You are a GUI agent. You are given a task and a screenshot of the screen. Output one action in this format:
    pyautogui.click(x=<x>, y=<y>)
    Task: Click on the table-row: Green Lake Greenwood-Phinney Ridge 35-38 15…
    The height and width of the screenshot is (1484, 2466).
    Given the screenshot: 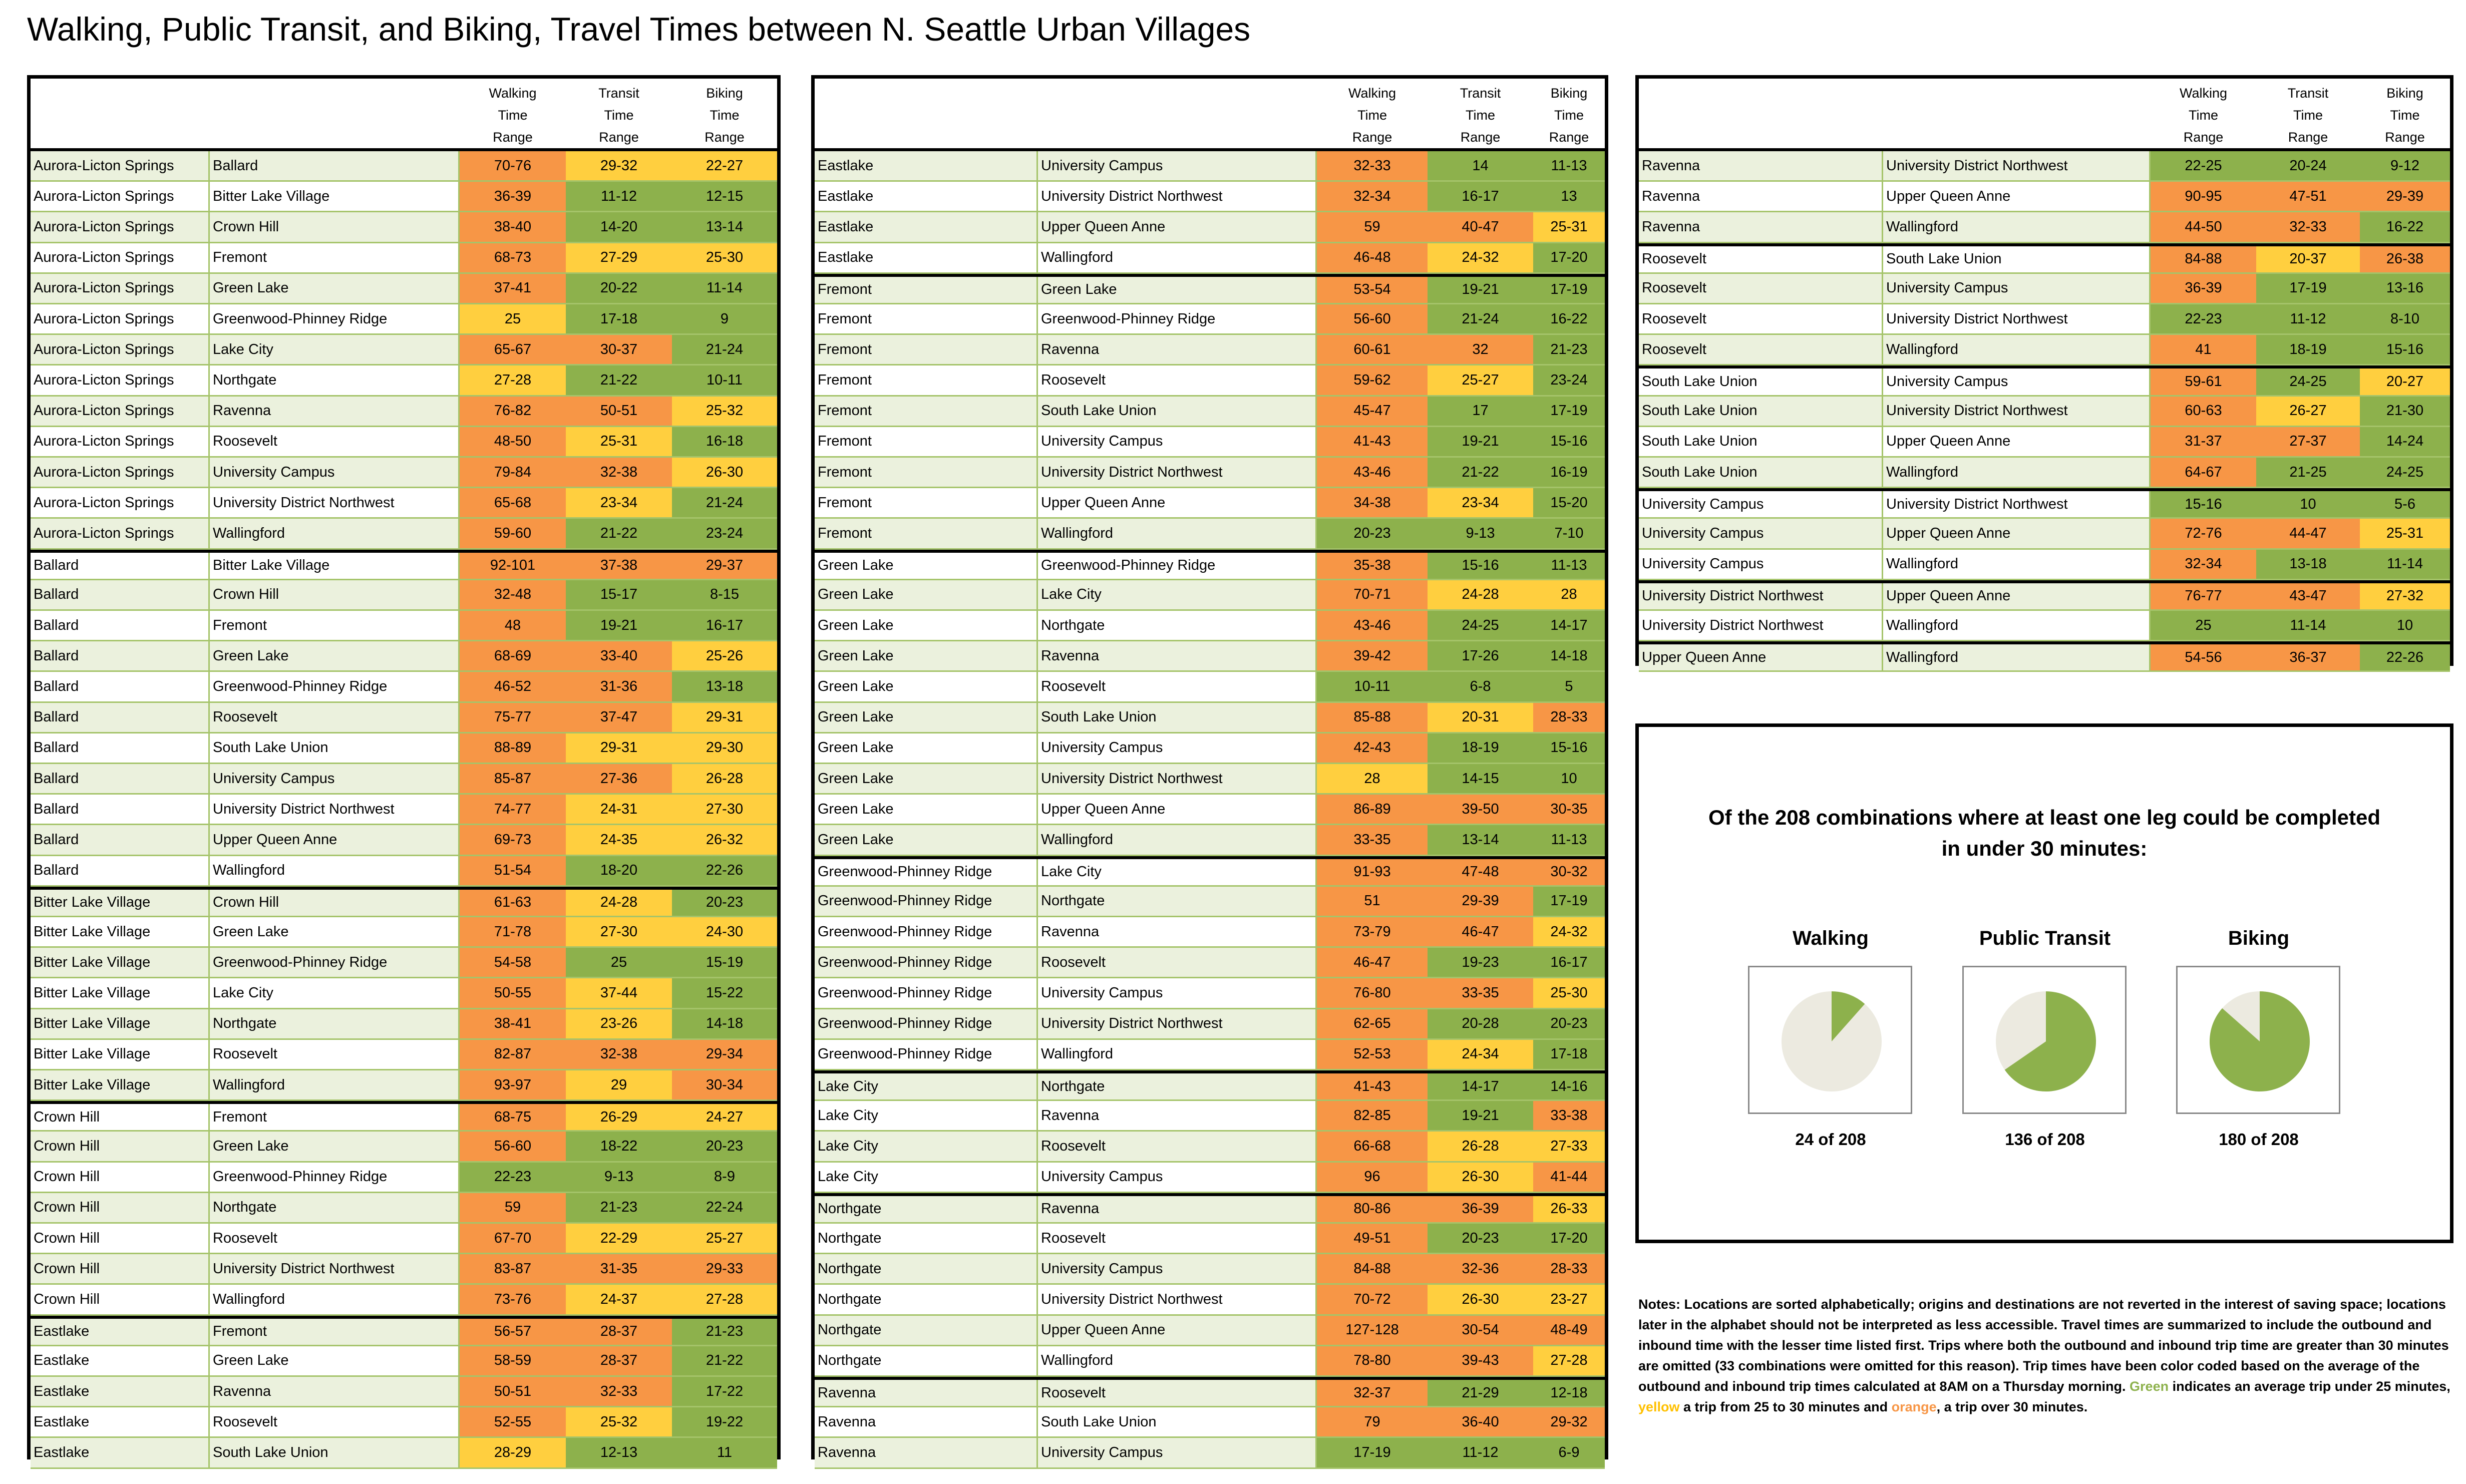 What is the action you would take?
    pyautogui.click(x=1210, y=564)
    